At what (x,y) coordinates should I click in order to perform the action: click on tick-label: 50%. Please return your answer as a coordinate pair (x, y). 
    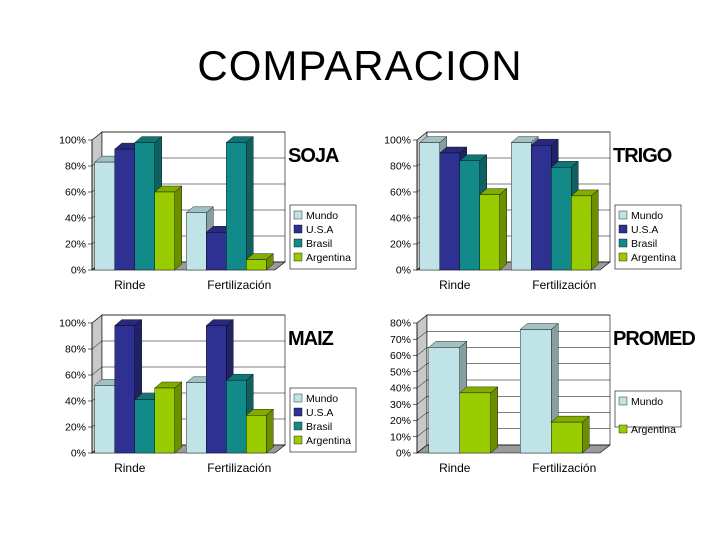
    Looking at the image, I should click on (400, 372).